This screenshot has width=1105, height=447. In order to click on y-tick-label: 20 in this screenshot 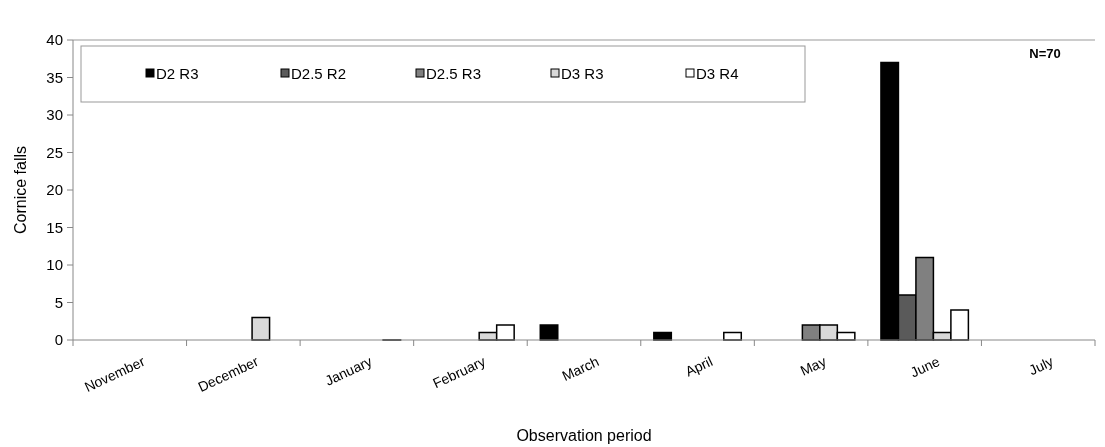, I will do `click(54, 190)`.